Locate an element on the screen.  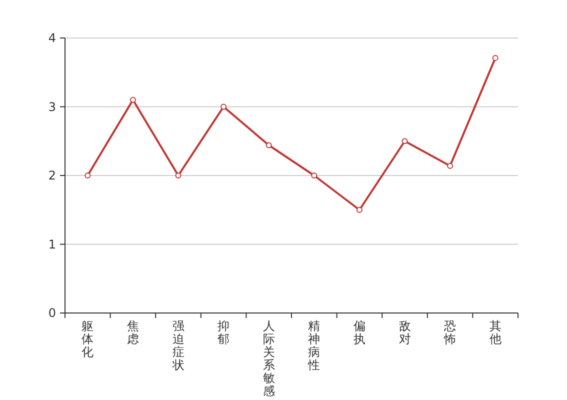
x-tick-label: 其他 is located at coordinates (495, 332).